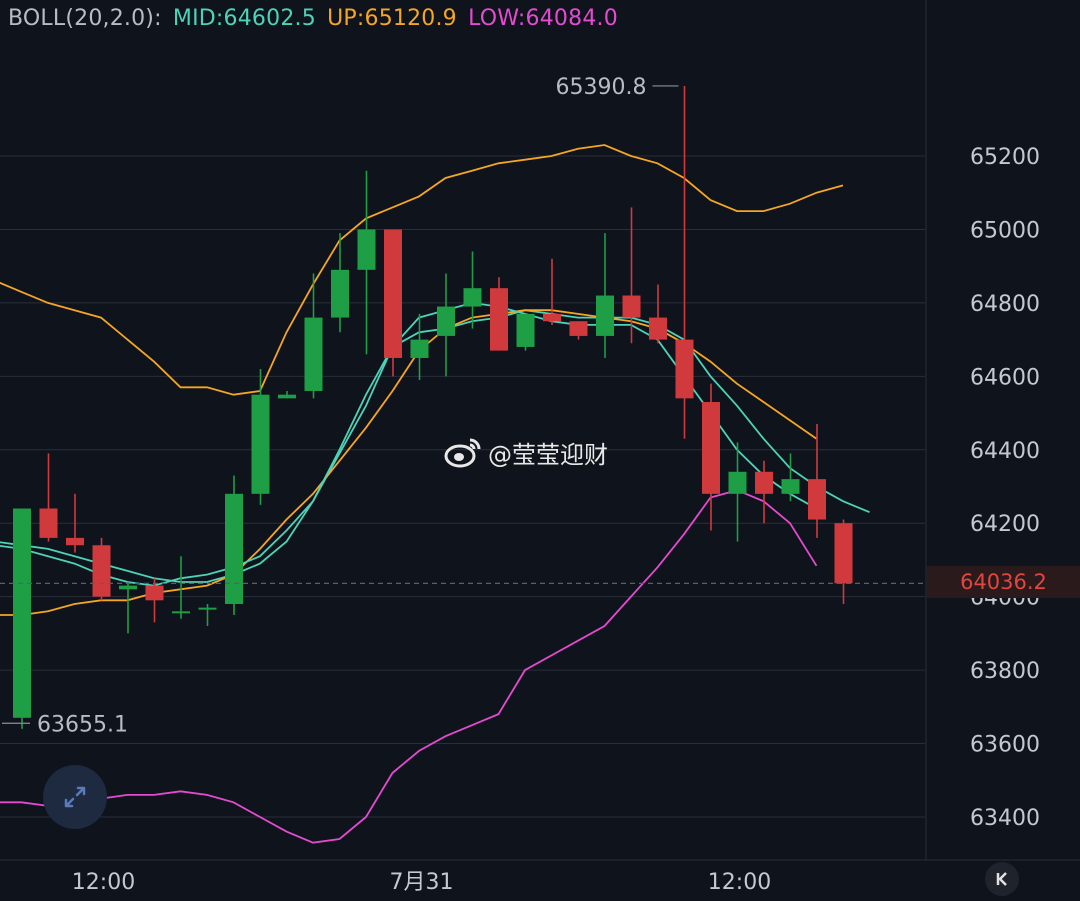 Image resolution: width=1080 pixels, height=901 pixels. What do you see at coordinates (1005, 524) in the screenshot?
I see `y-tick-label: 64200` at bounding box center [1005, 524].